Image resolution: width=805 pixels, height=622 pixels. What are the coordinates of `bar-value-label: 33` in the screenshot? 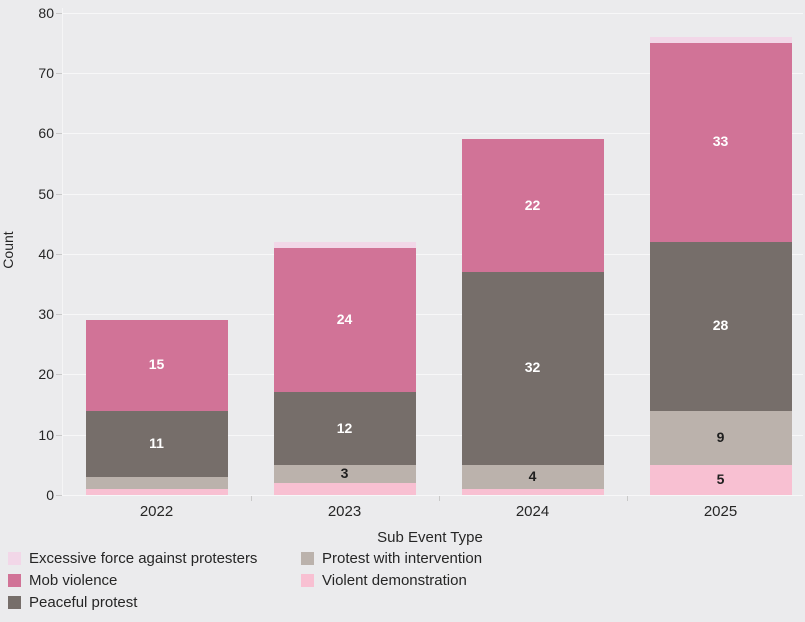 It's located at (720, 141).